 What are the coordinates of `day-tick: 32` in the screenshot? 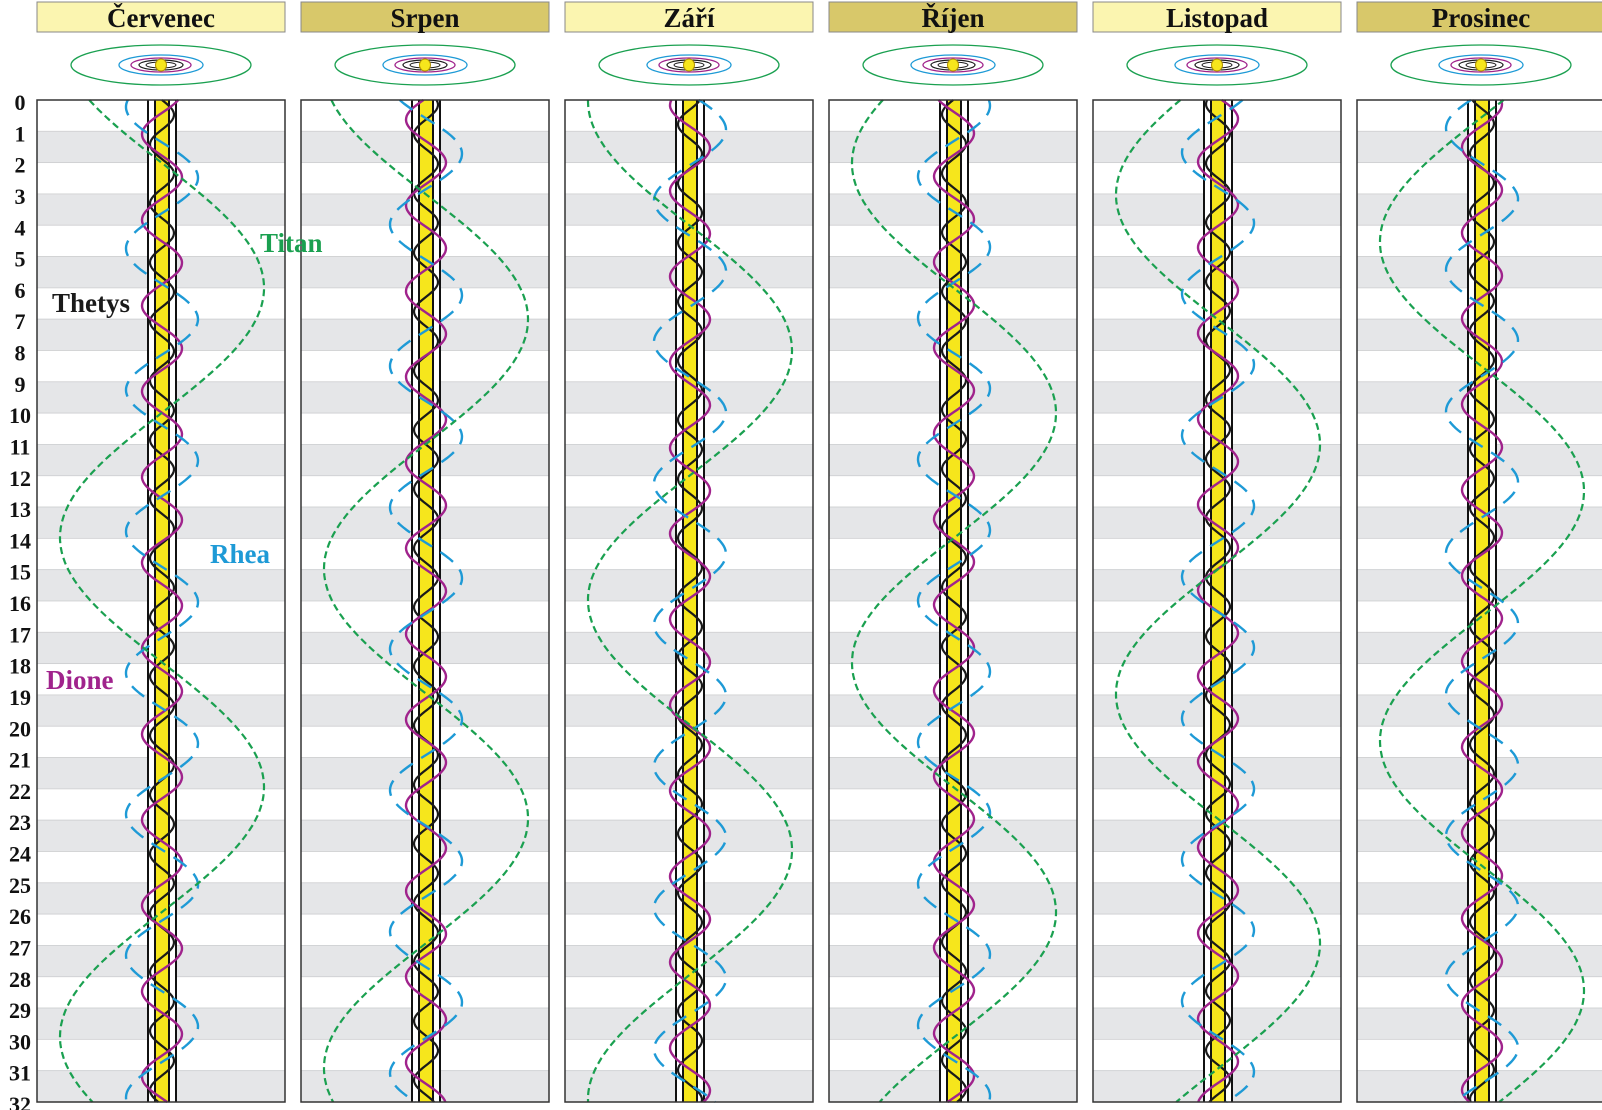 It's located at (20, 1101).